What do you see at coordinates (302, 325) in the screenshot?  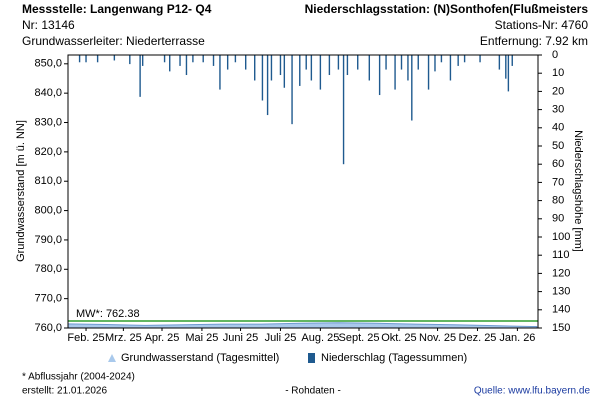 I see `groundwater-area` at bounding box center [302, 325].